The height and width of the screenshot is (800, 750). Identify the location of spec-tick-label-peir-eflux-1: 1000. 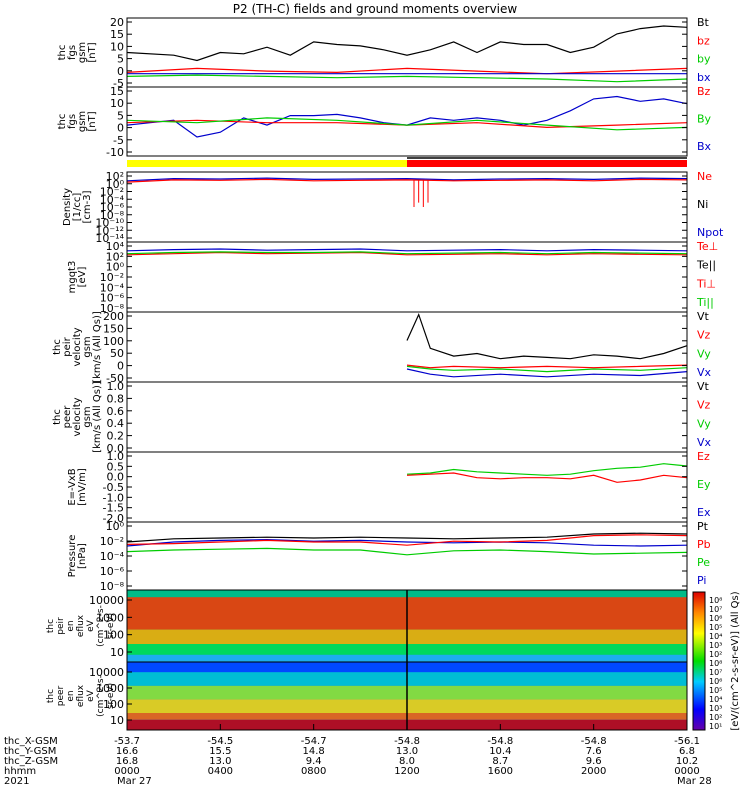
(110, 617).